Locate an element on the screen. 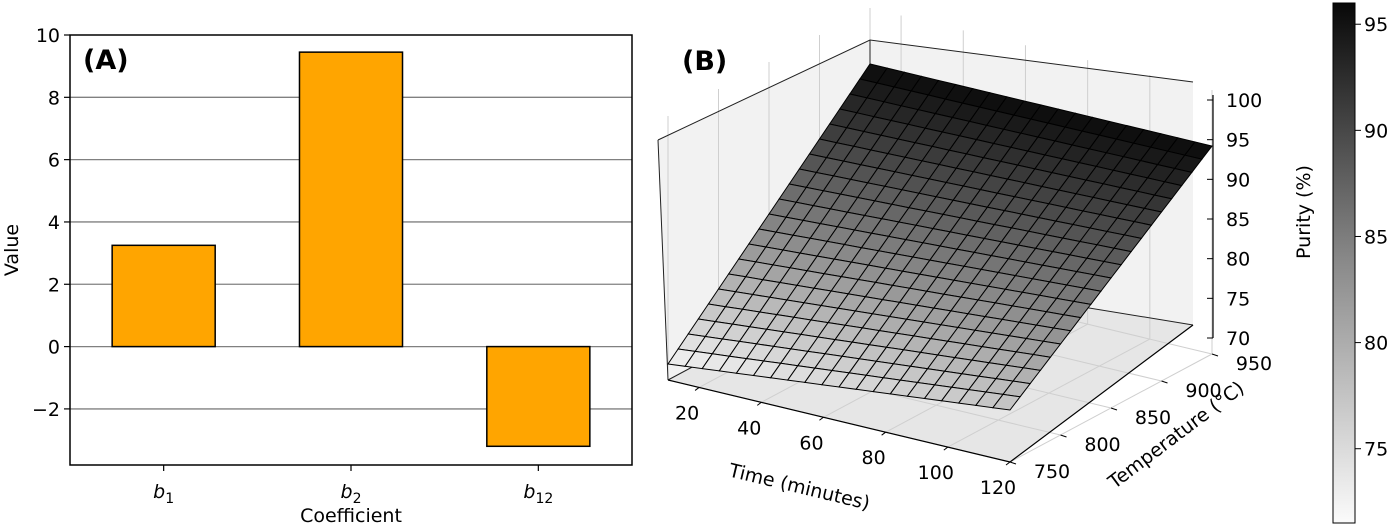  surface-plot-x-tick-label: 120 is located at coordinates (998, 488).